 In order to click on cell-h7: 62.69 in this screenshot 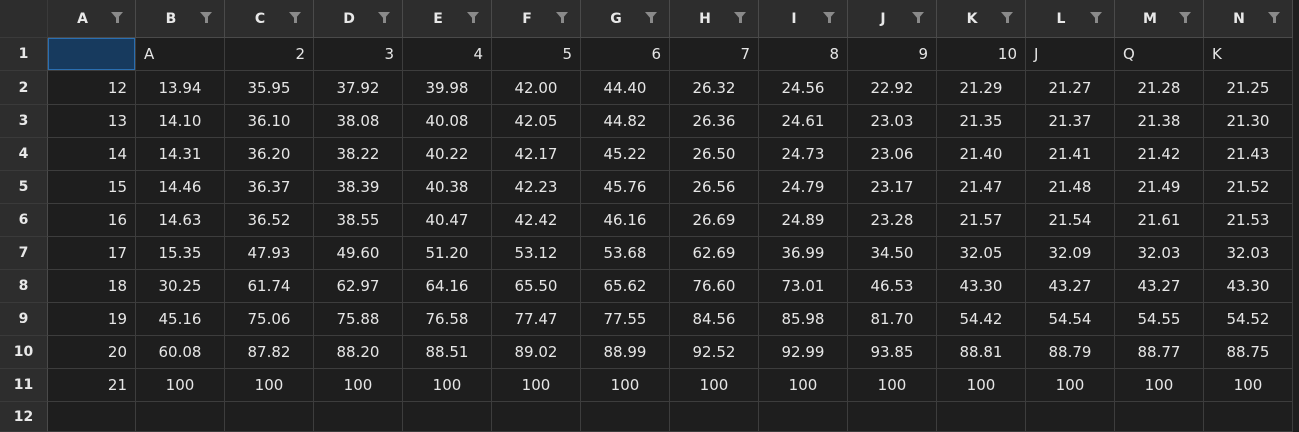, I will do `click(714, 253)`.